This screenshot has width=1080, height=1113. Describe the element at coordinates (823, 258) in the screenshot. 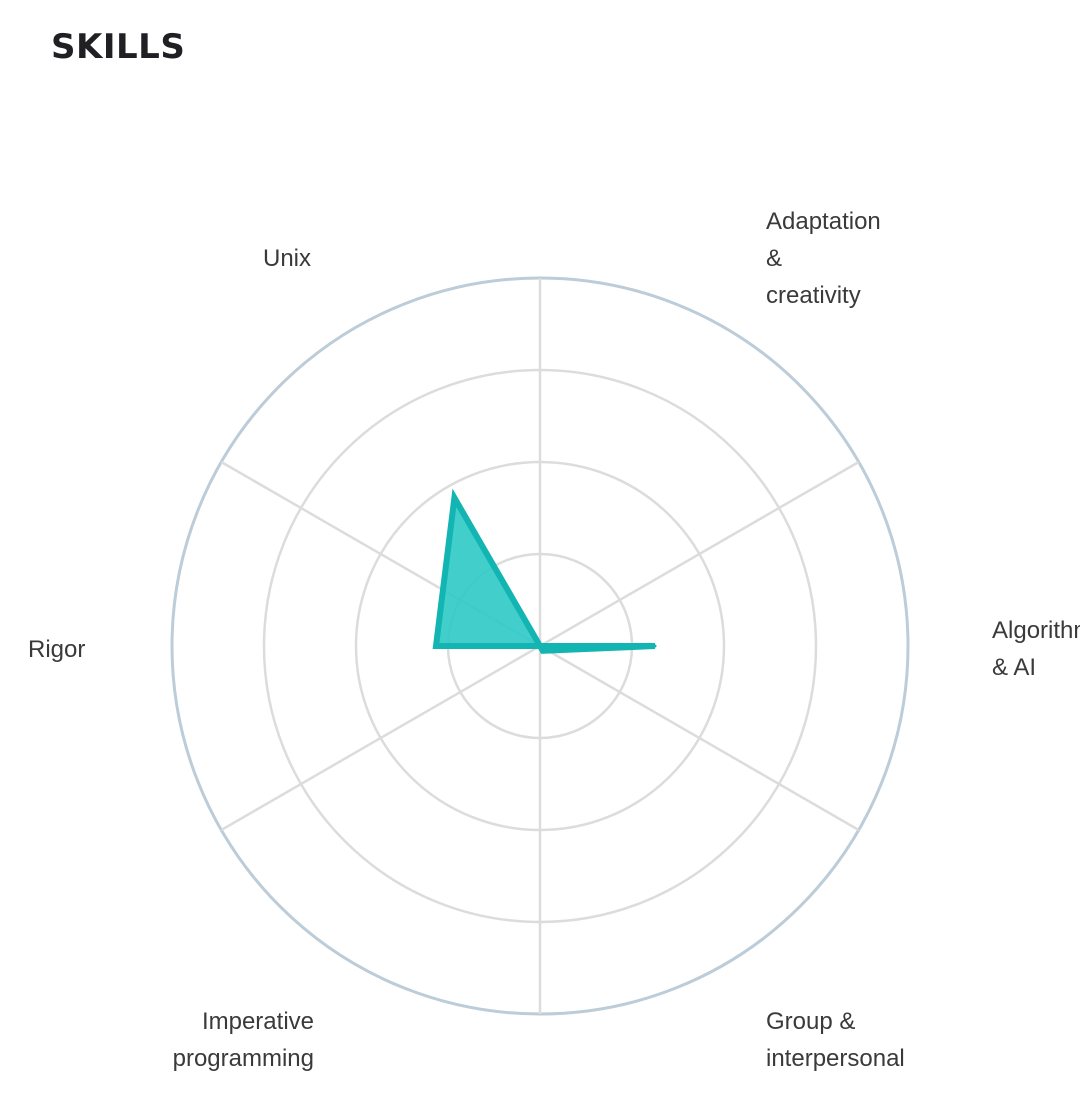

I see `axis-label-0: Adaptation & creativity` at that location.